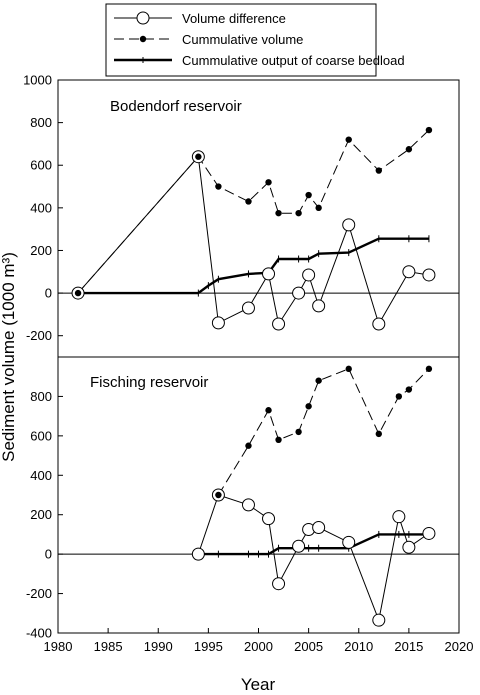  I want to click on x-tick-label-1990: 1990, so click(158, 646).